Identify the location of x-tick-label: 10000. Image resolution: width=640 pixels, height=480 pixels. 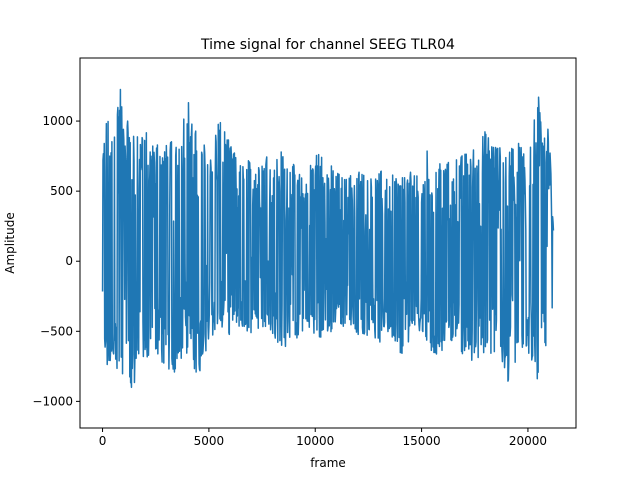
(315, 441).